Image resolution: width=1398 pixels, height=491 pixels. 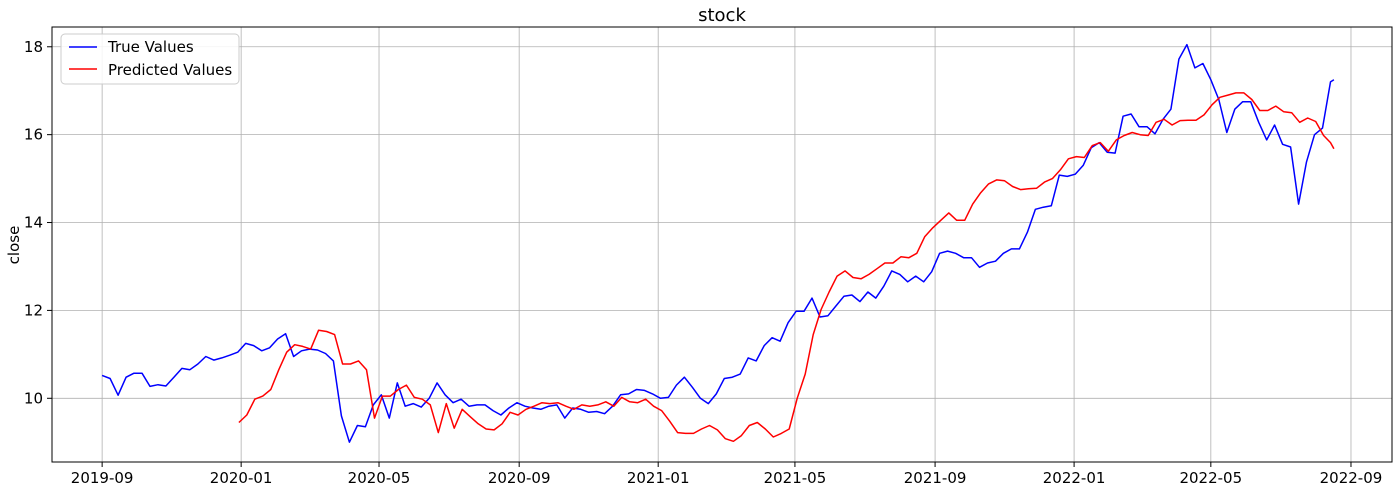 What do you see at coordinates (33, 310) in the screenshot?
I see `y-tick-label: 12` at bounding box center [33, 310].